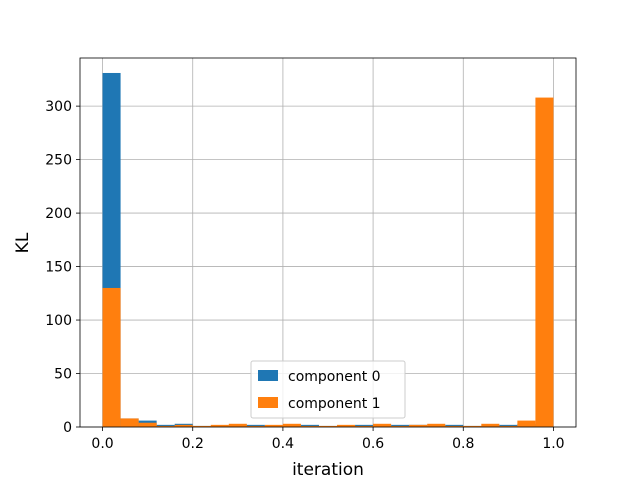 This screenshot has width=640, height=480. I want to click on x-tick-label: 0.0, so click(102, 444).